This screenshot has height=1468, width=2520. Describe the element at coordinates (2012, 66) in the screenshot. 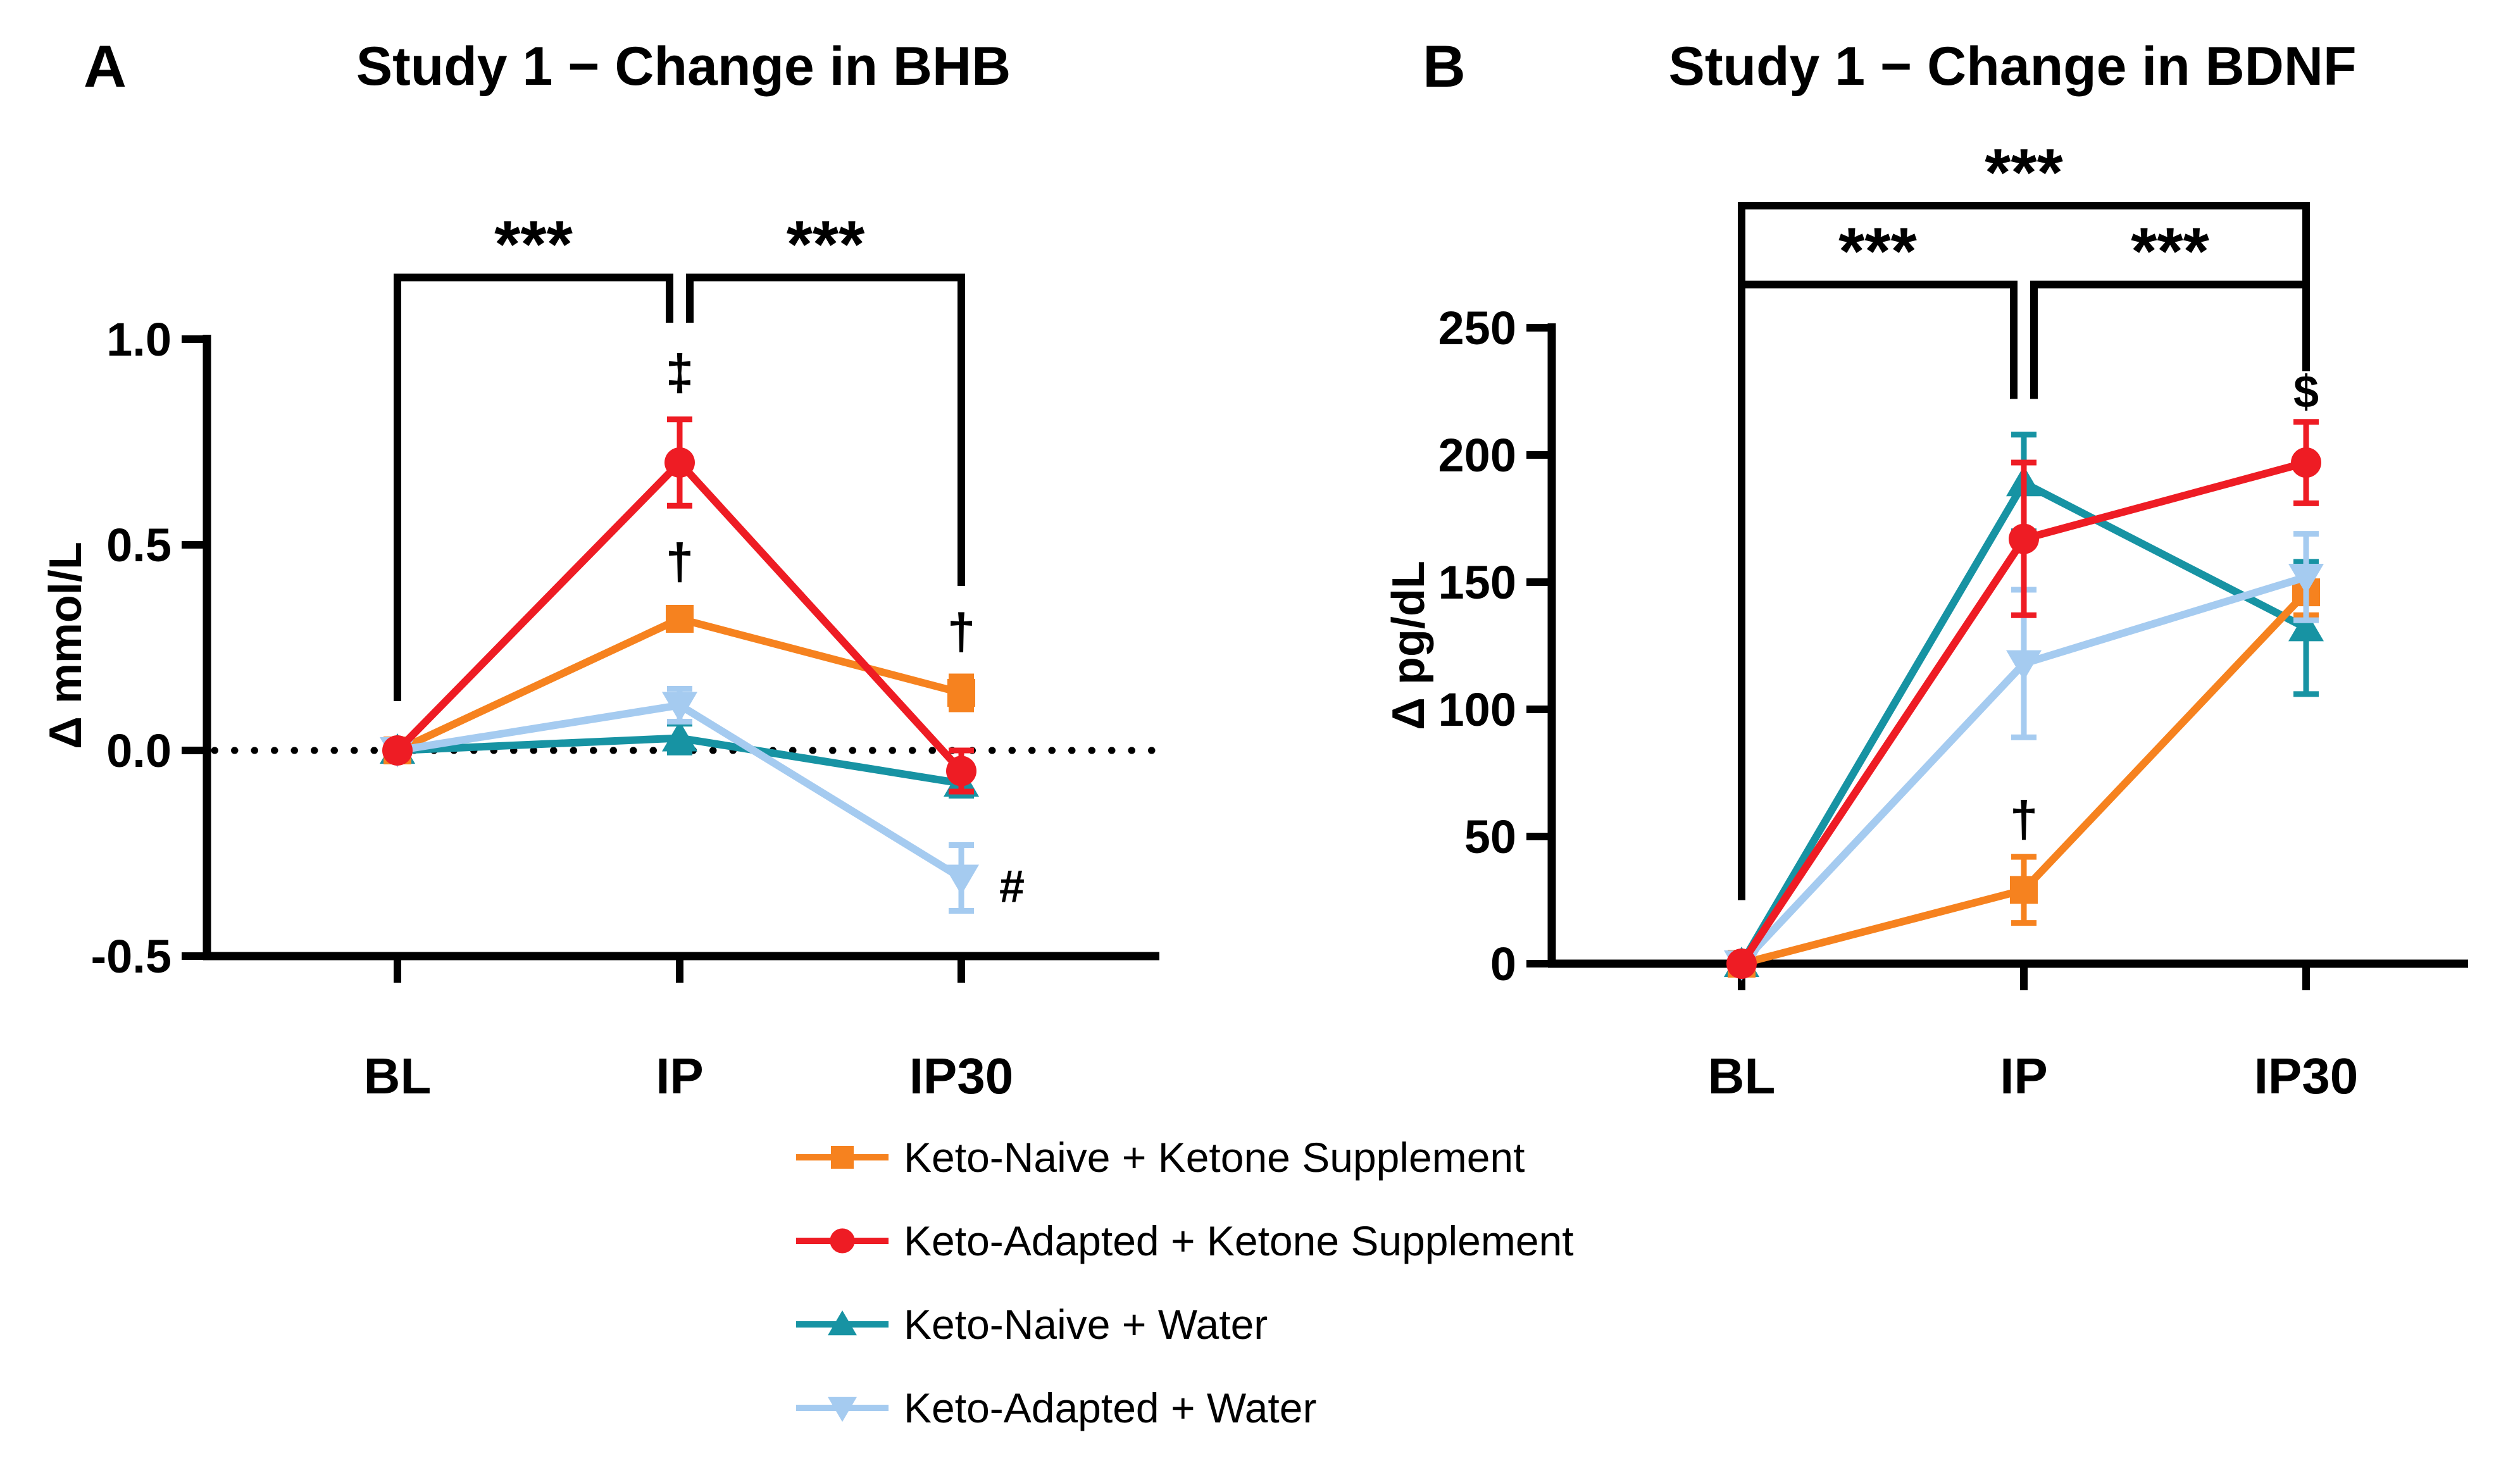

I see `panel-b-title: Study 1 − Change in BDNF` at that location.